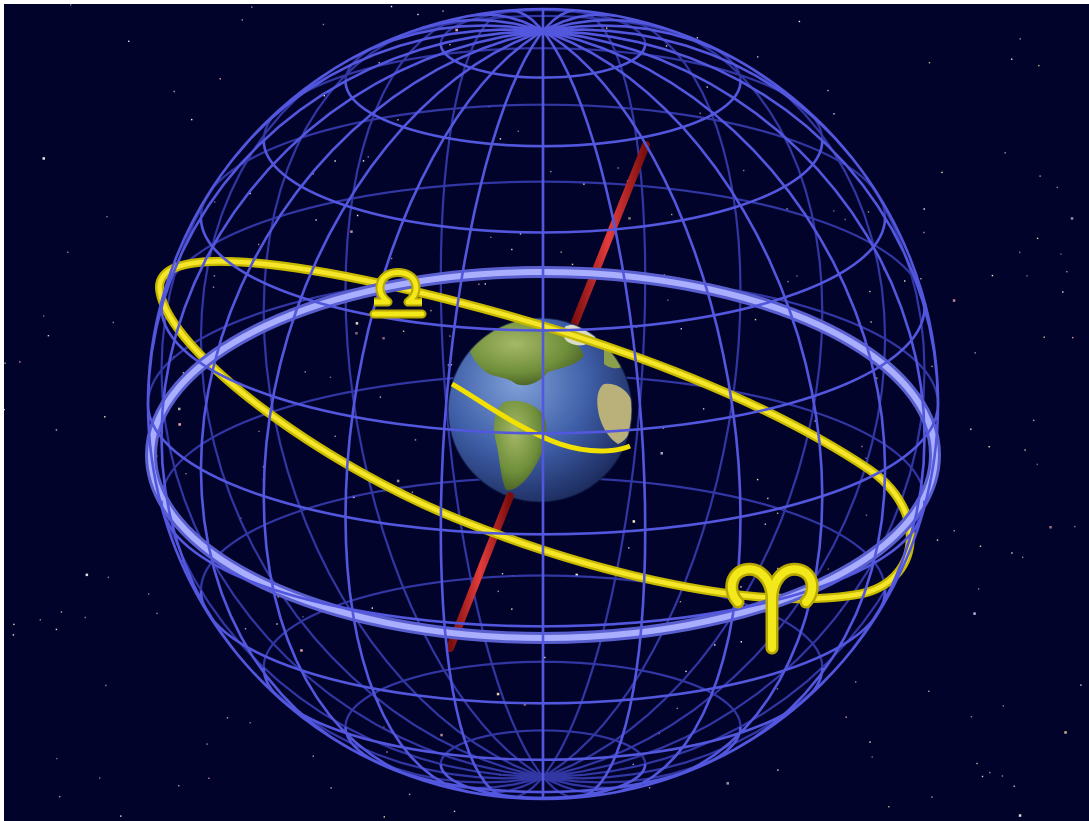  I want to click on left-border, so click(2, 410).